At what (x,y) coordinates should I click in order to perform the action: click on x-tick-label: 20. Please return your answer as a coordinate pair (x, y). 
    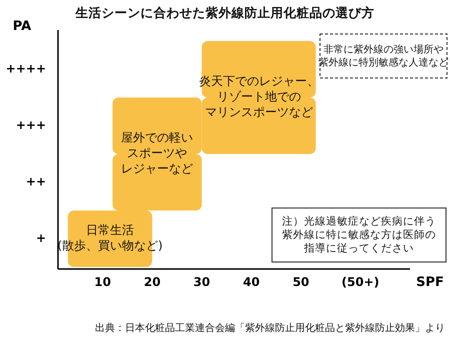
    Looking at the image, I should click on (152, 282).